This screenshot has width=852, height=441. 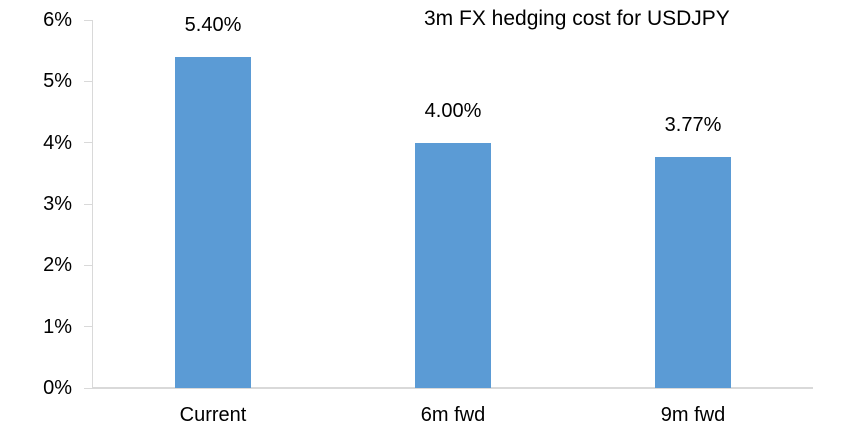 I want to click on x-axis-line, so click(x=452, y=388).